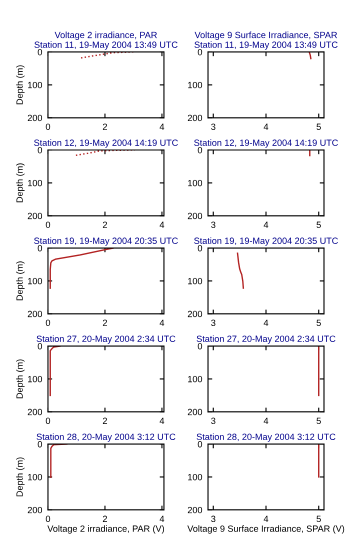 The image size is (358, 553). What do you see at coordinates (265, 529) in the screenshot?
I see `x-axis-title: Voltage 9 Surface Irradiance, SPAR (V)` at bounding box center [265, 529].